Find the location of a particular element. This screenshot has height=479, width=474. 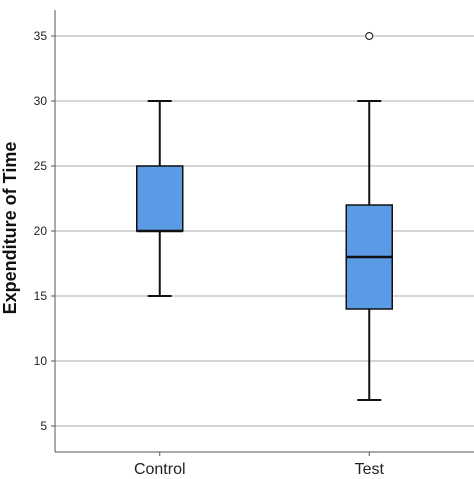

box-iqr is located at coordinates (160, 198).